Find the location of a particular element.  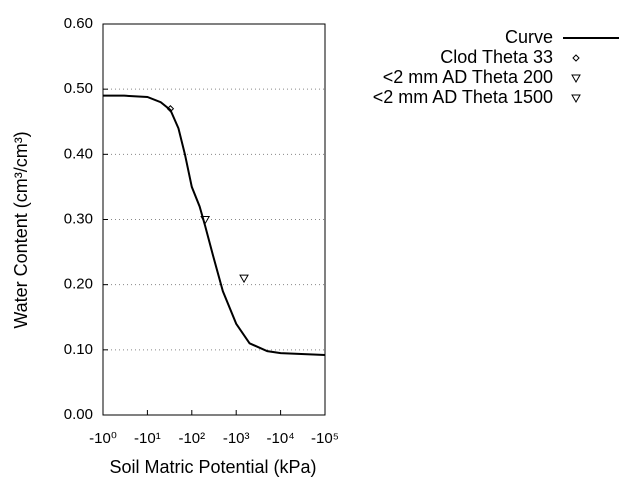

y-tick-label: 0.60 is located at coordinates (78, 23).